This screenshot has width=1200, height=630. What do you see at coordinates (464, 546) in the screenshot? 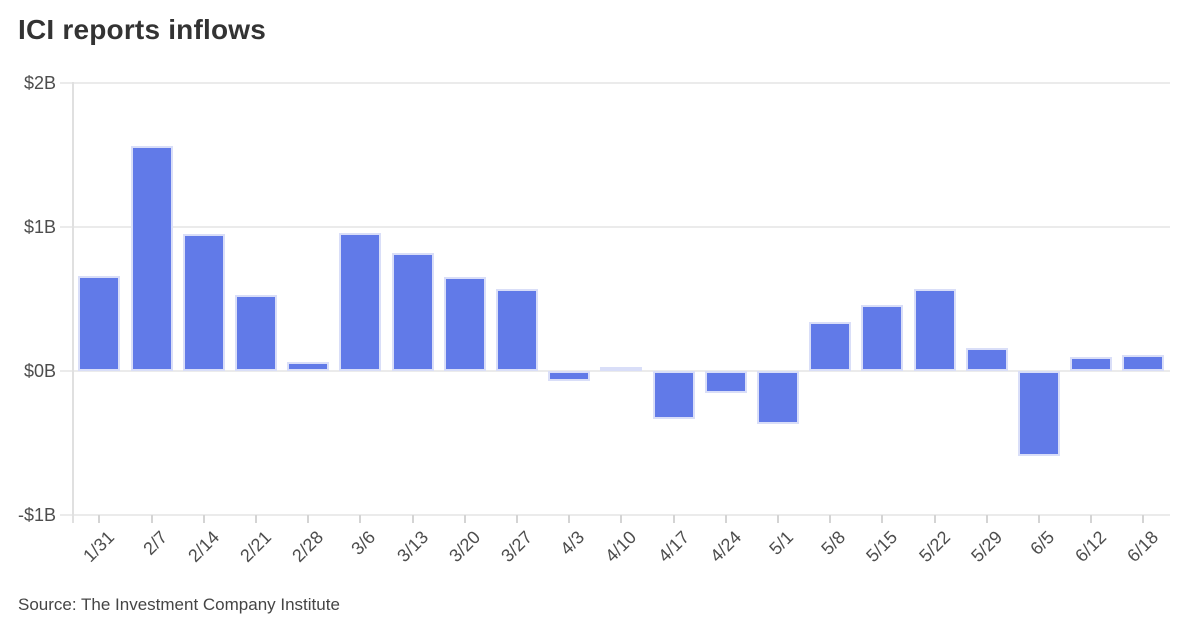
I see `x-axis-label: 3/20` at bounding box center [464, 546].